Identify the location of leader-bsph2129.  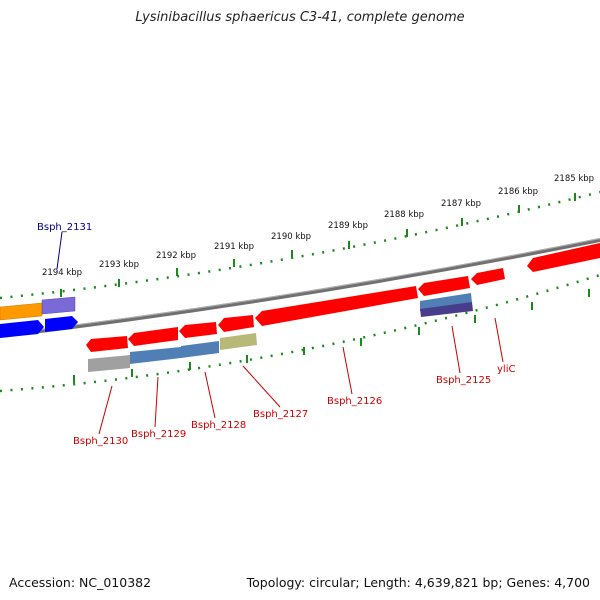
(156, 402).